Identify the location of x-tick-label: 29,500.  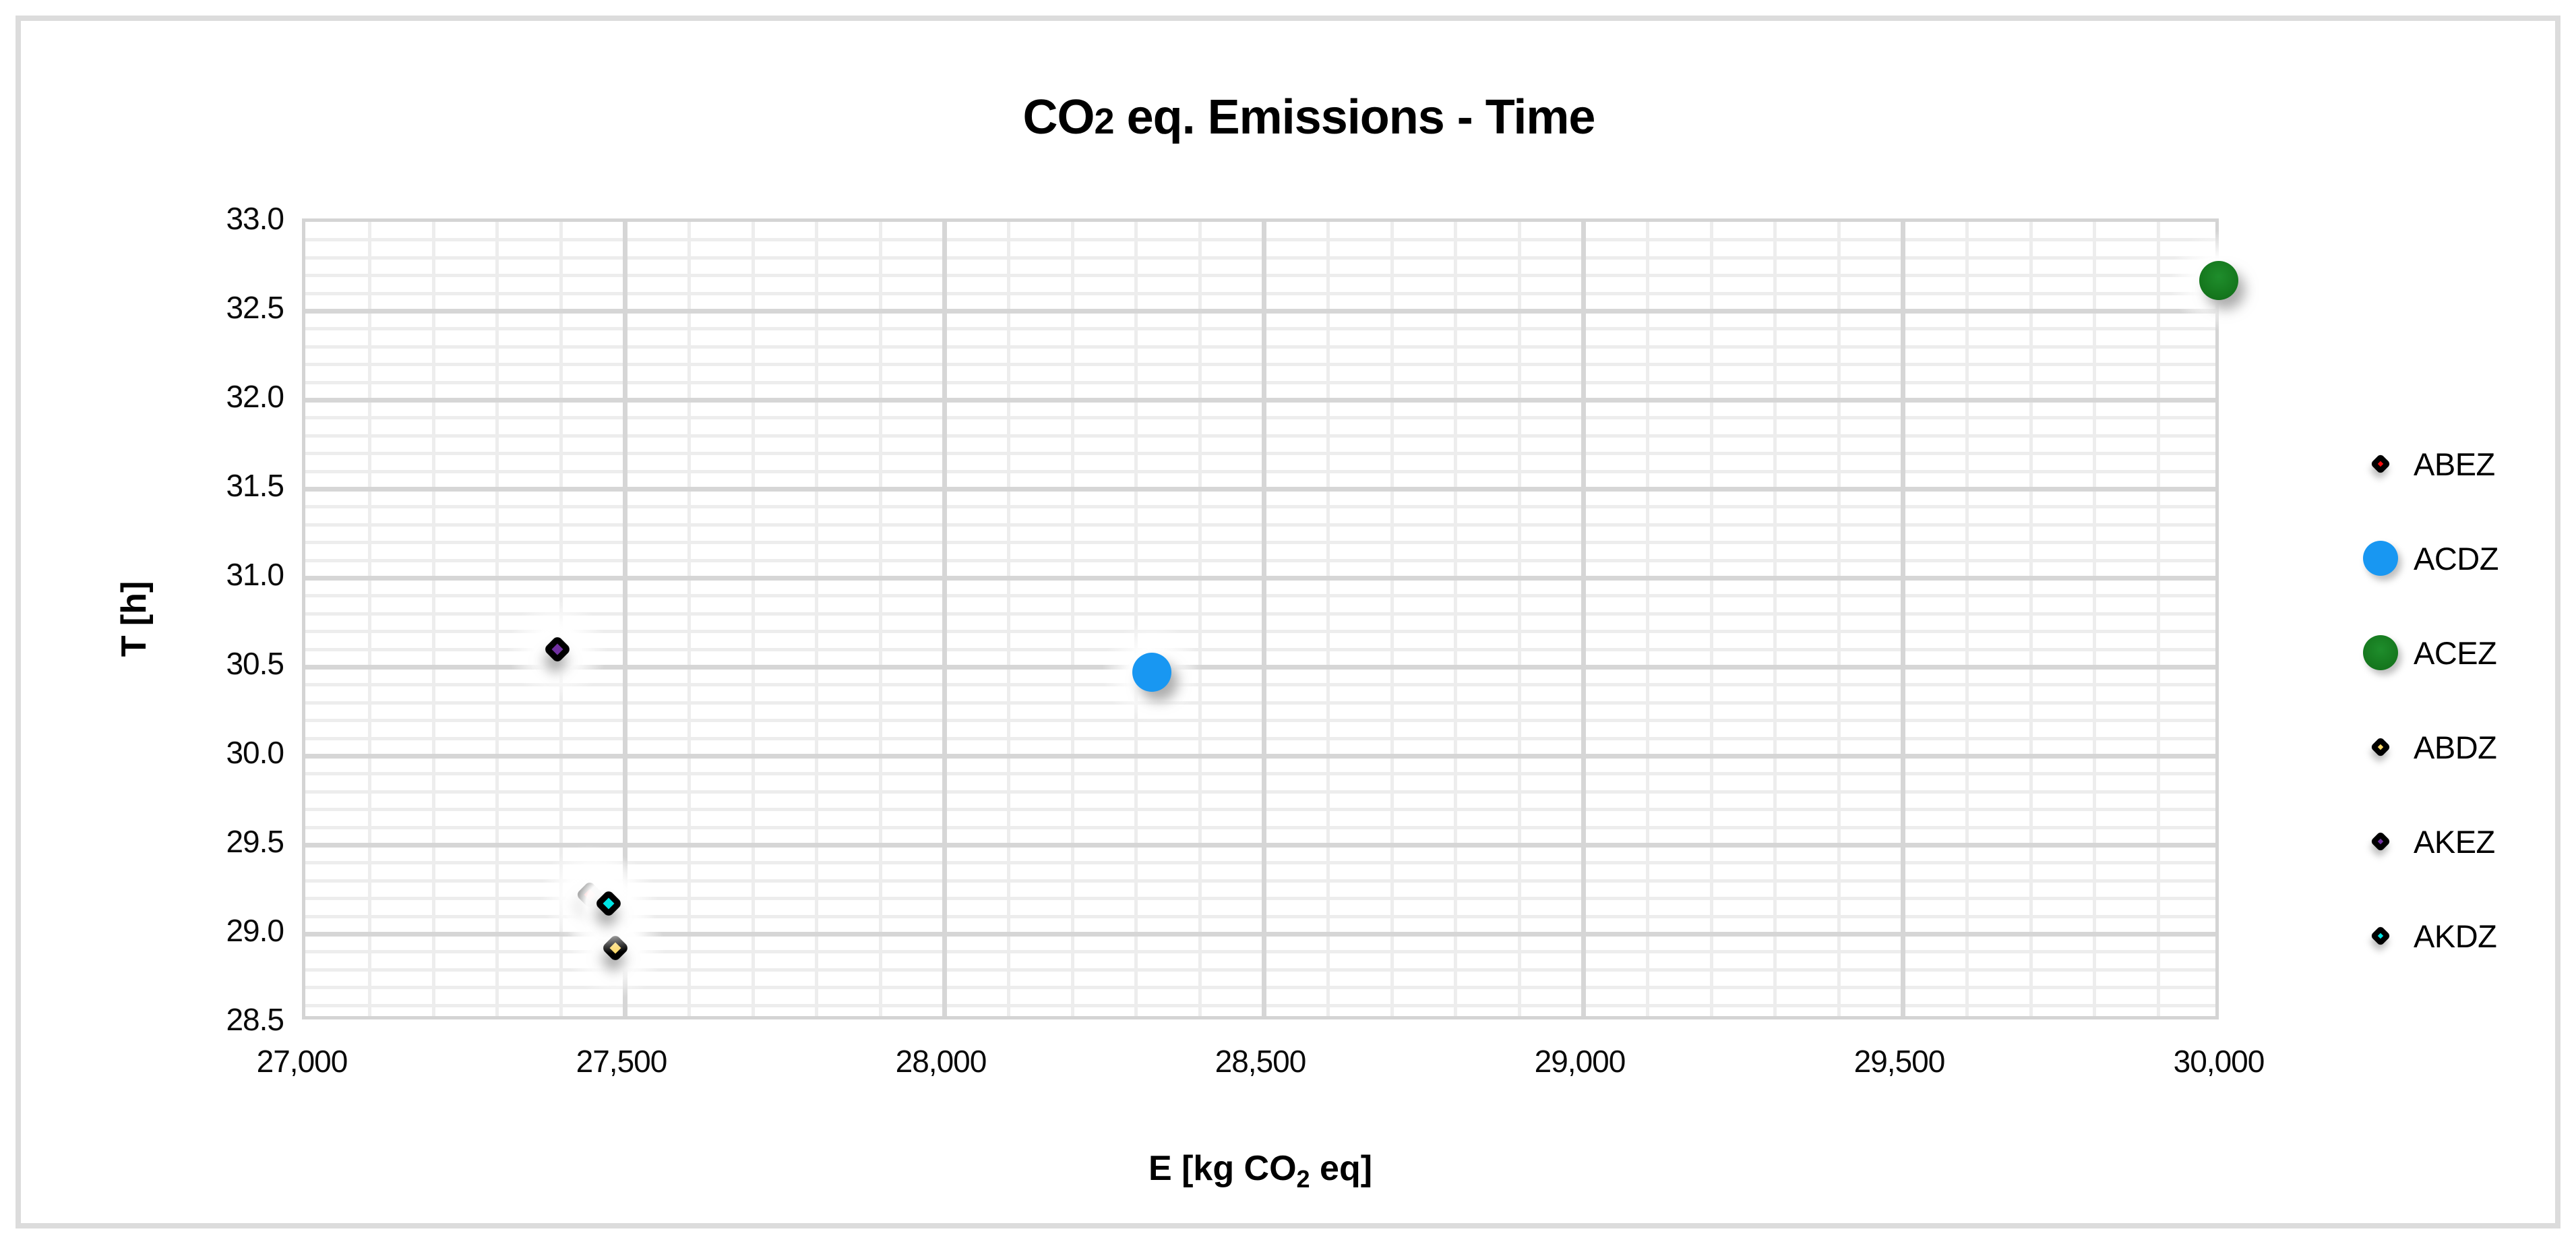
(1900, 1061).